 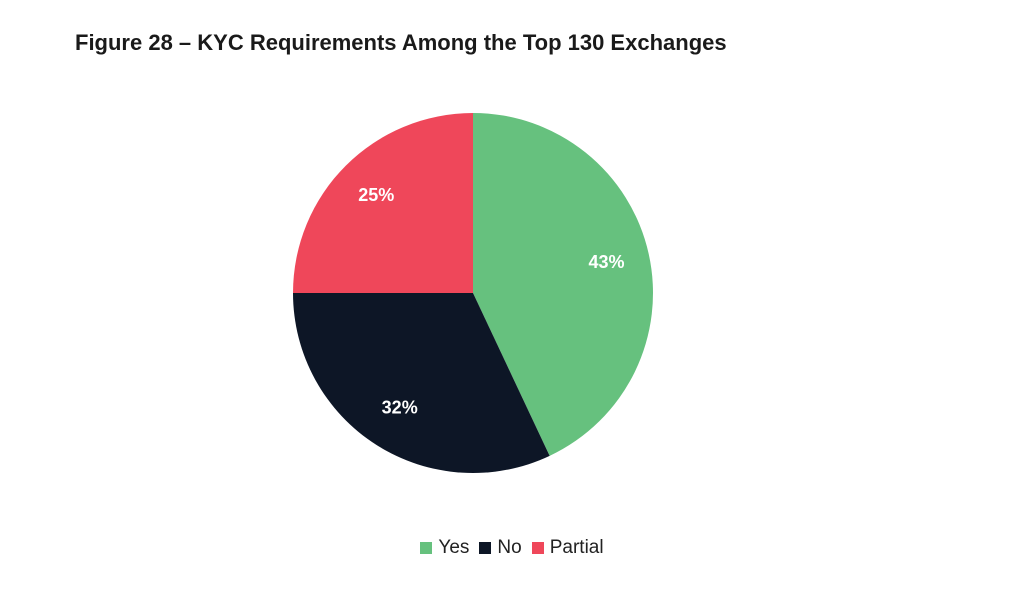 I want to click on slice-label: 25%, so click(x=376, y=195).